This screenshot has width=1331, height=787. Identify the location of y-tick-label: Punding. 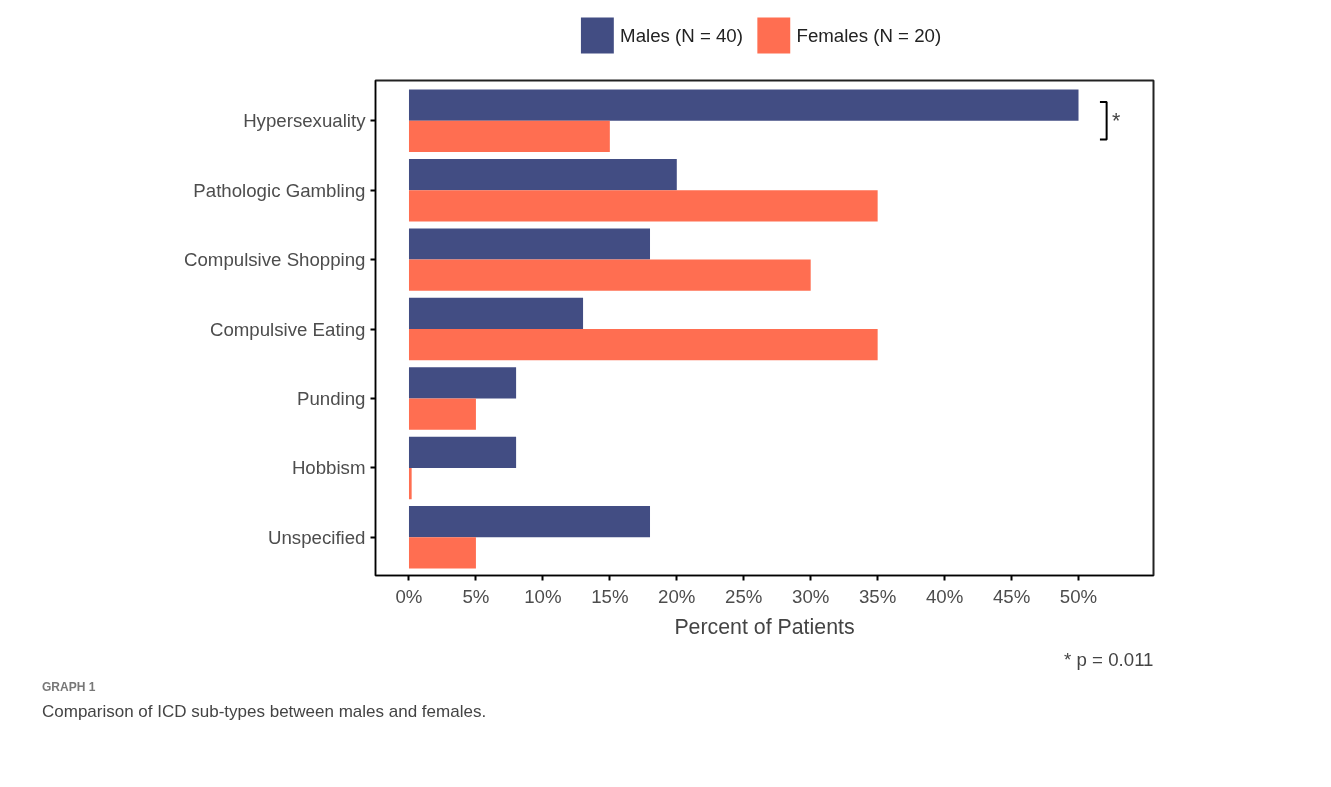
(331, 398).